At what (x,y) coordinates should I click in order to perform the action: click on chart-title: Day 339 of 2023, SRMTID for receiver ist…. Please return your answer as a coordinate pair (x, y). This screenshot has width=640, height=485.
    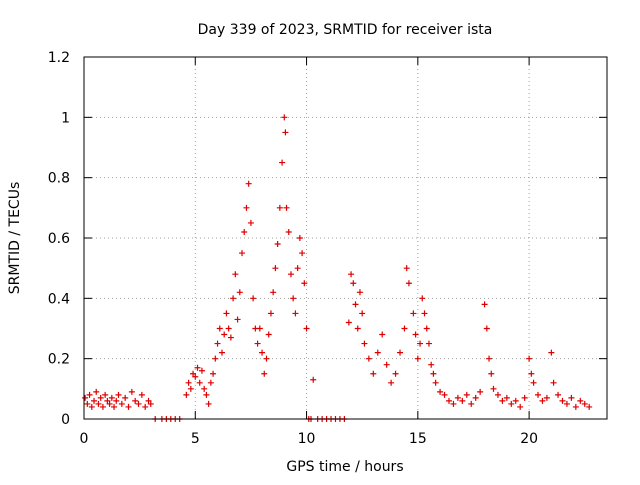
    Looking at the image, I should click on (345, 30).